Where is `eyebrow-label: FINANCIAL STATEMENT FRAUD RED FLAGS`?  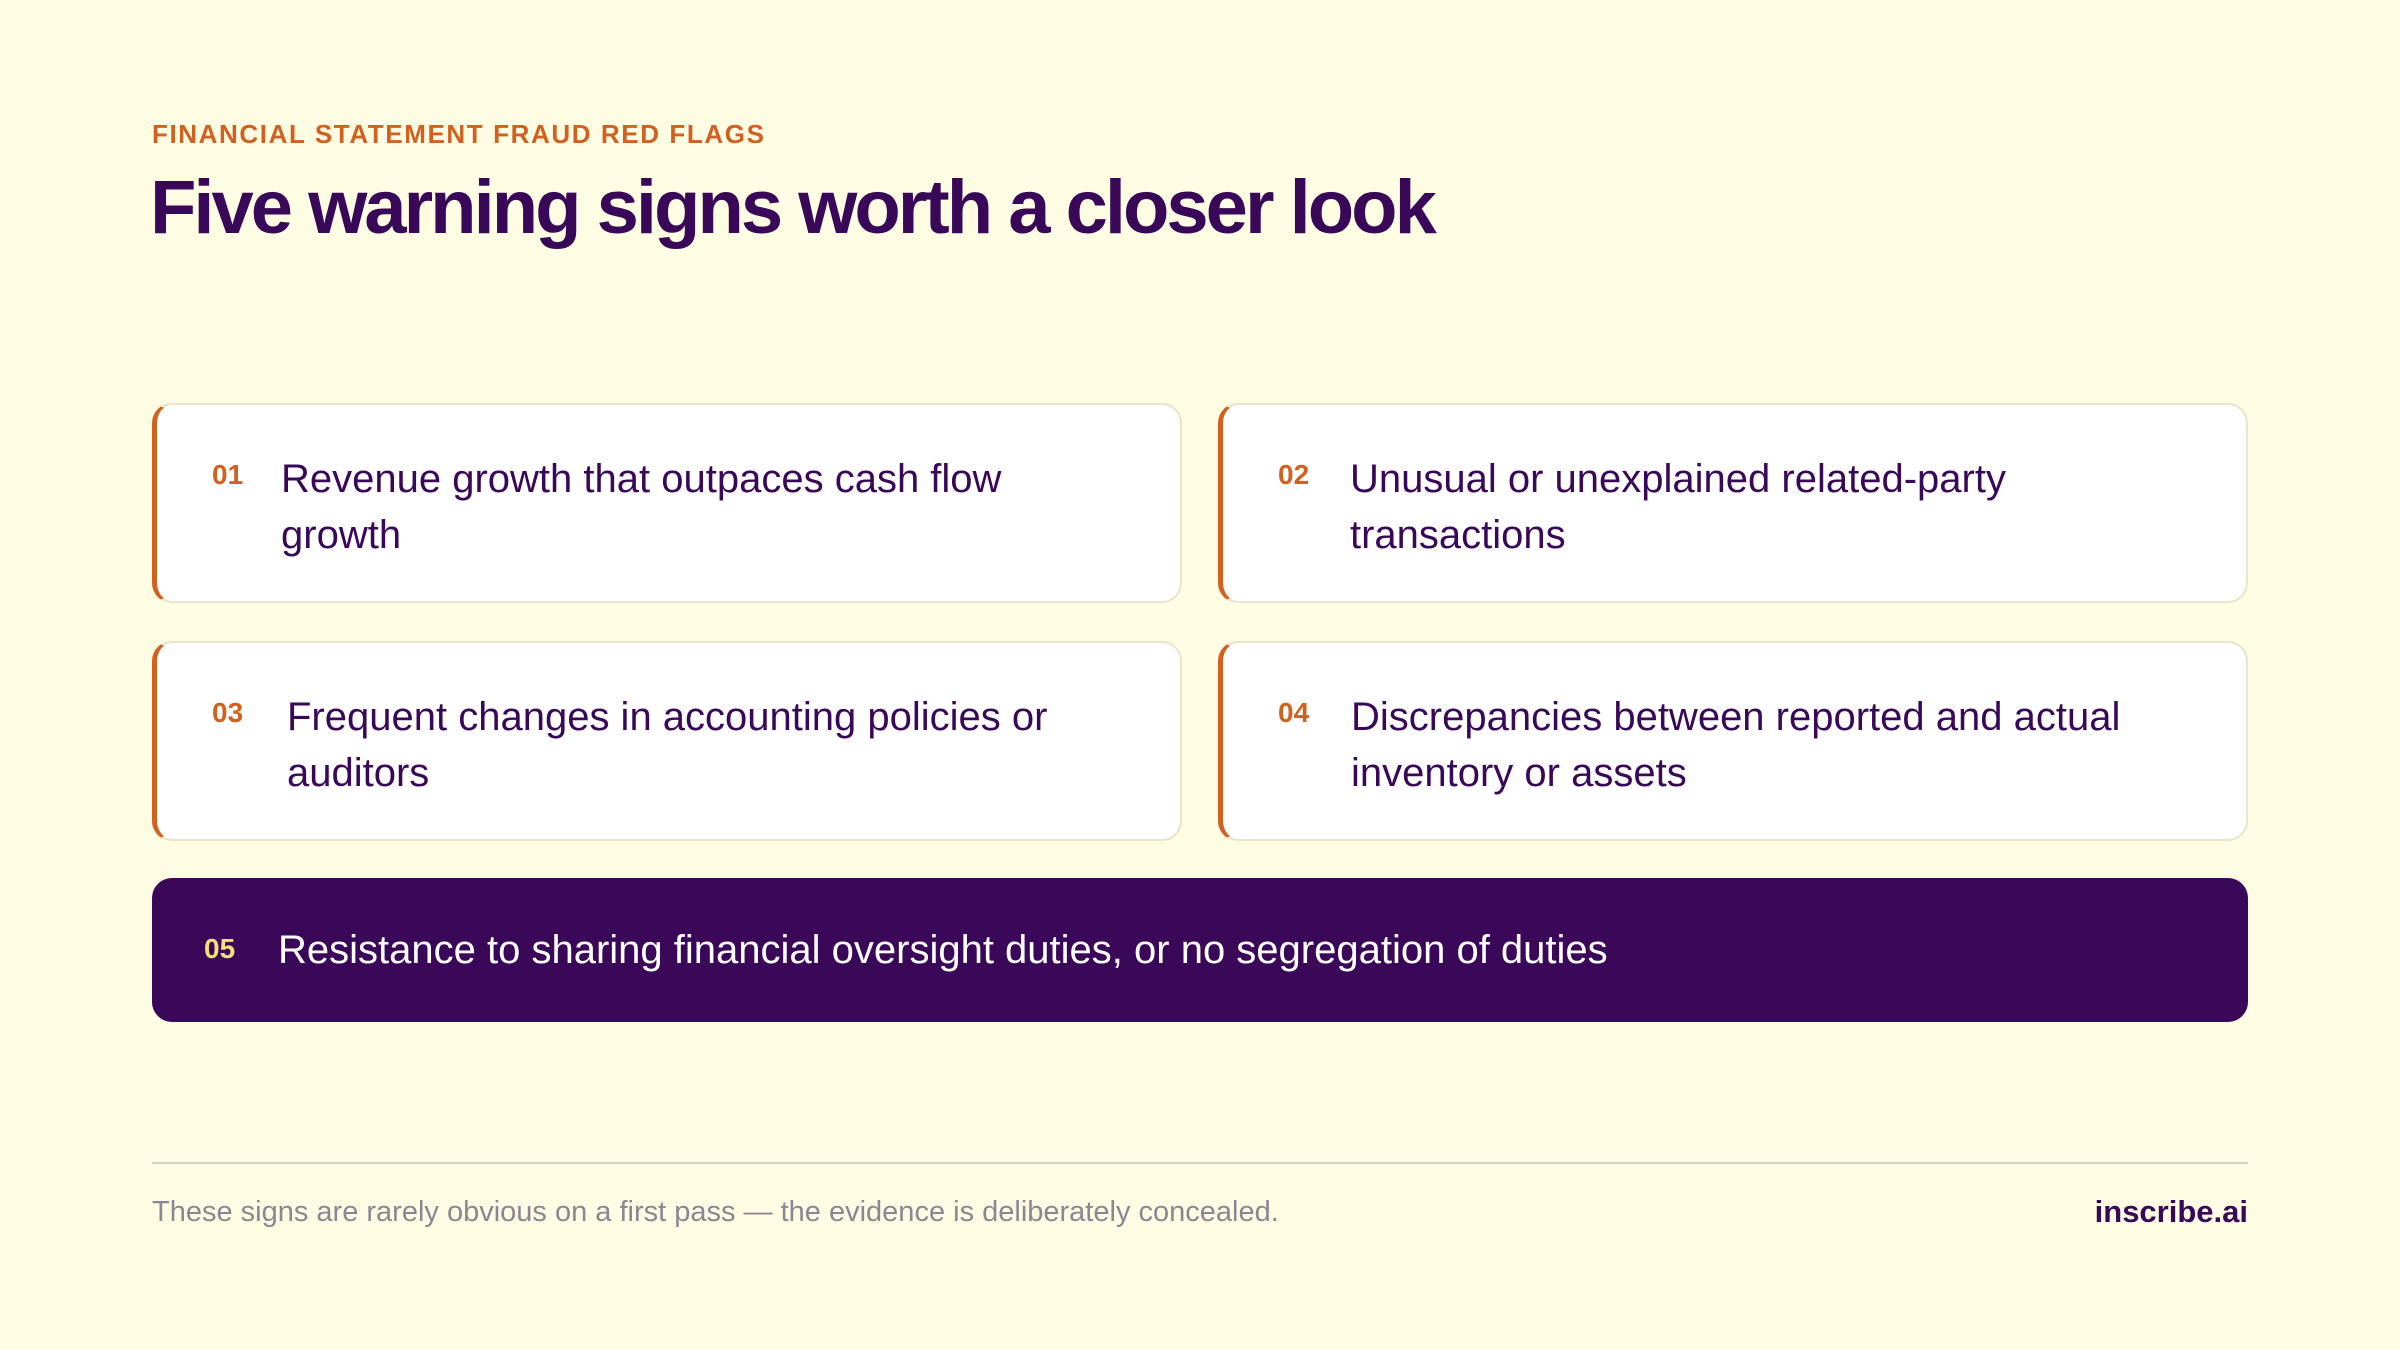 eyebrow-label: FINANCIAL STATEMENT FRAUD RED FLAGS is located at coordinates (459, 134).